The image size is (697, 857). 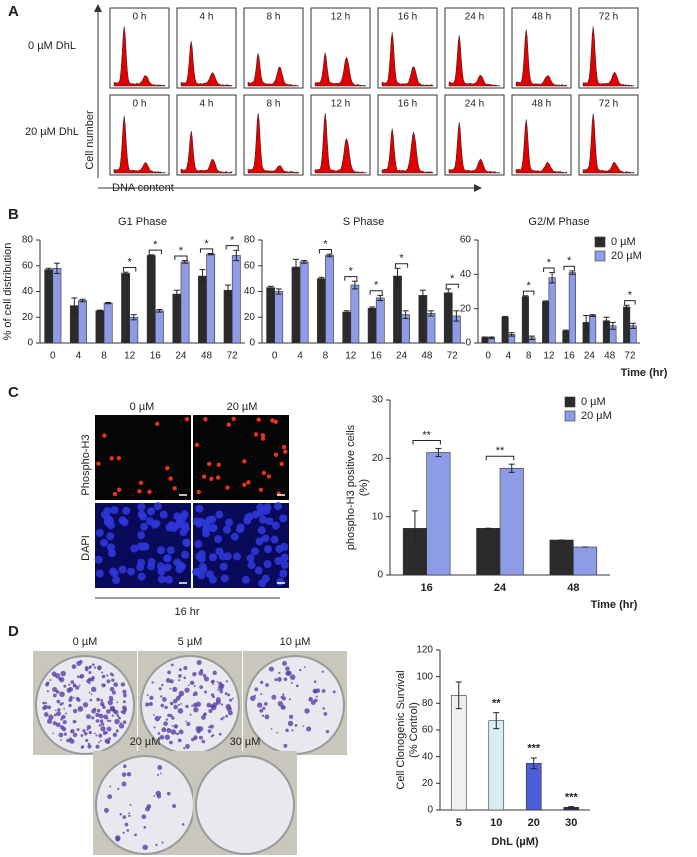 I want to click on time-label: 48 h, so click(x=541, y=104).